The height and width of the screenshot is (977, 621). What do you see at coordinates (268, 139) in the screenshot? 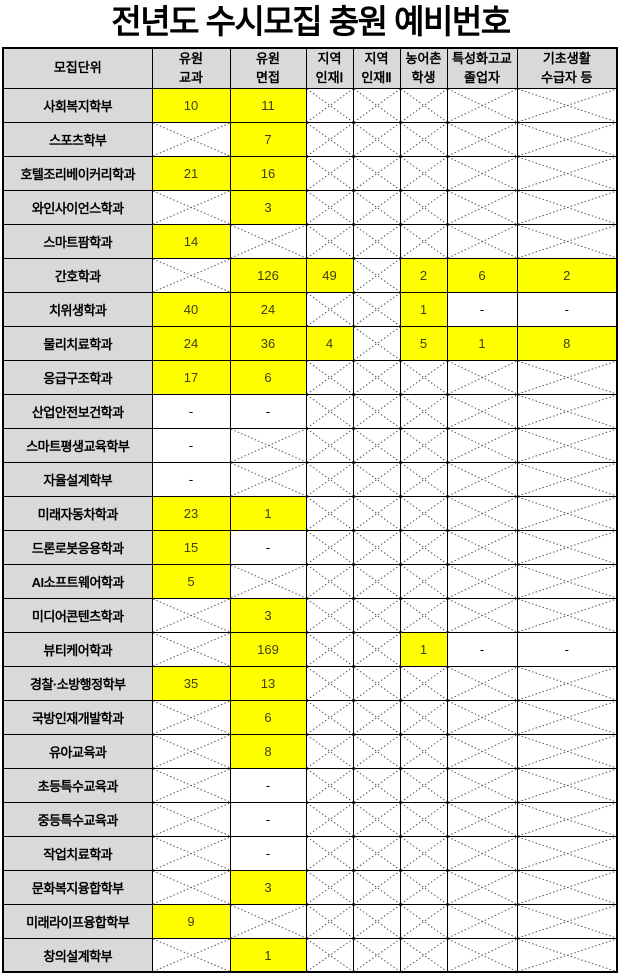
I see `highlighted-value-cell: 7` at bounding box center [268, 139].